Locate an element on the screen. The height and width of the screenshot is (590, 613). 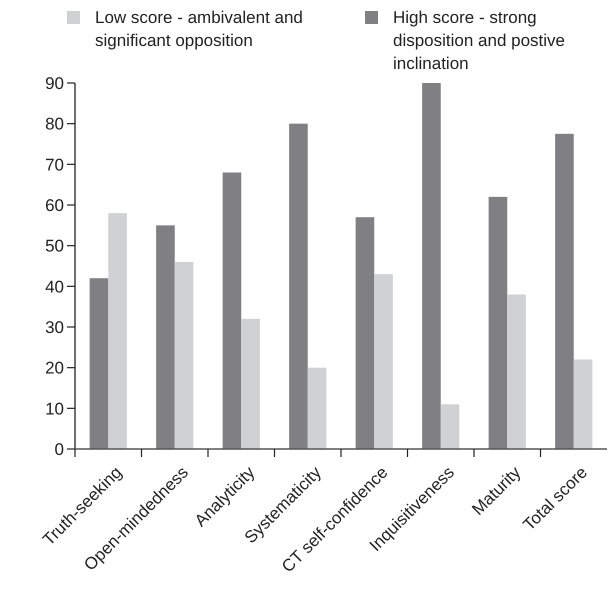
y-tick-label: 60 is located at coordinates (54, 205).